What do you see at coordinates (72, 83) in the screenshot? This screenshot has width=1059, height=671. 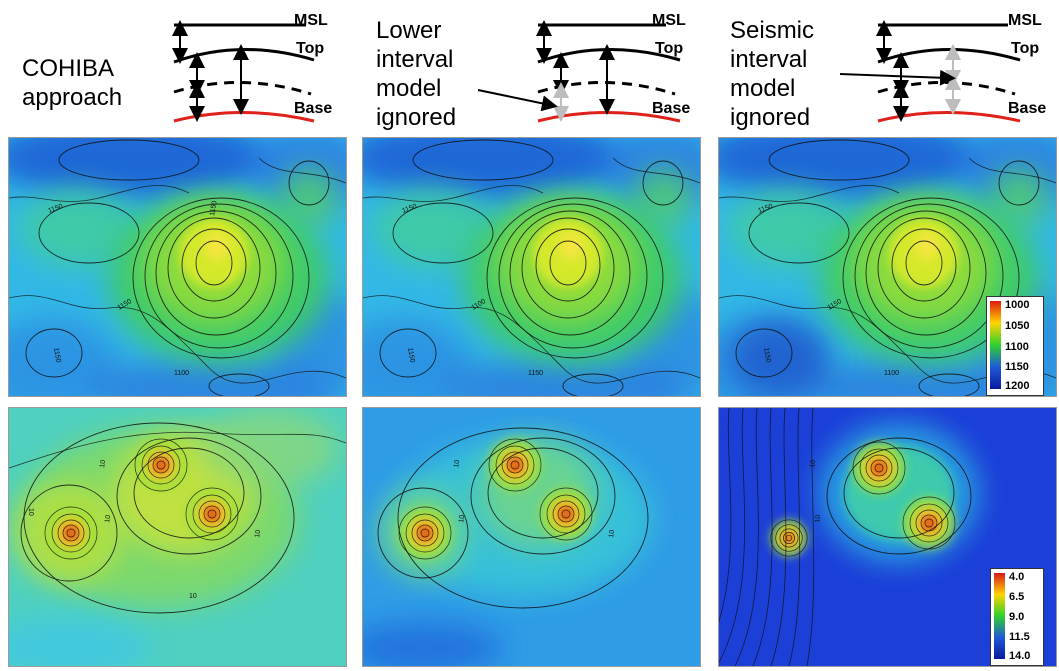 I see `heading-cohiba: COHIBA approach` at bounding box center [72, 83].